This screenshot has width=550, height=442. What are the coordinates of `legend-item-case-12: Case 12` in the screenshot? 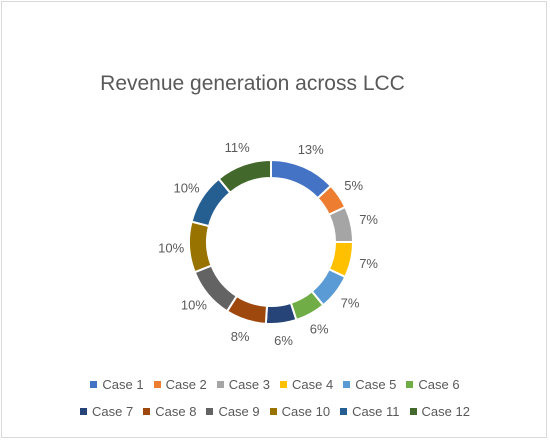 It's located at (439, 411).